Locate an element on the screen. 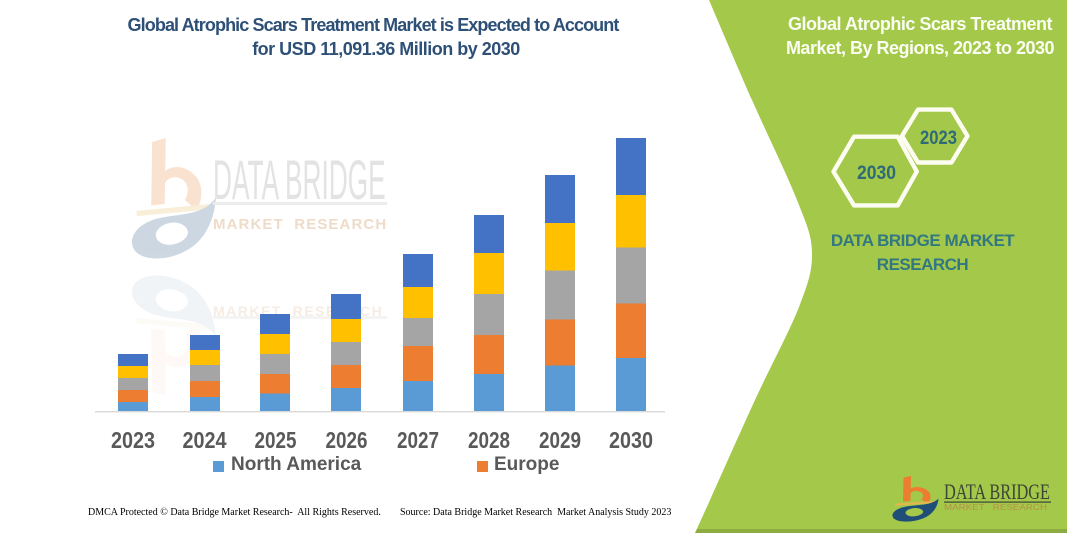  svg-text: 2024 is located at coordinates (205, 440).